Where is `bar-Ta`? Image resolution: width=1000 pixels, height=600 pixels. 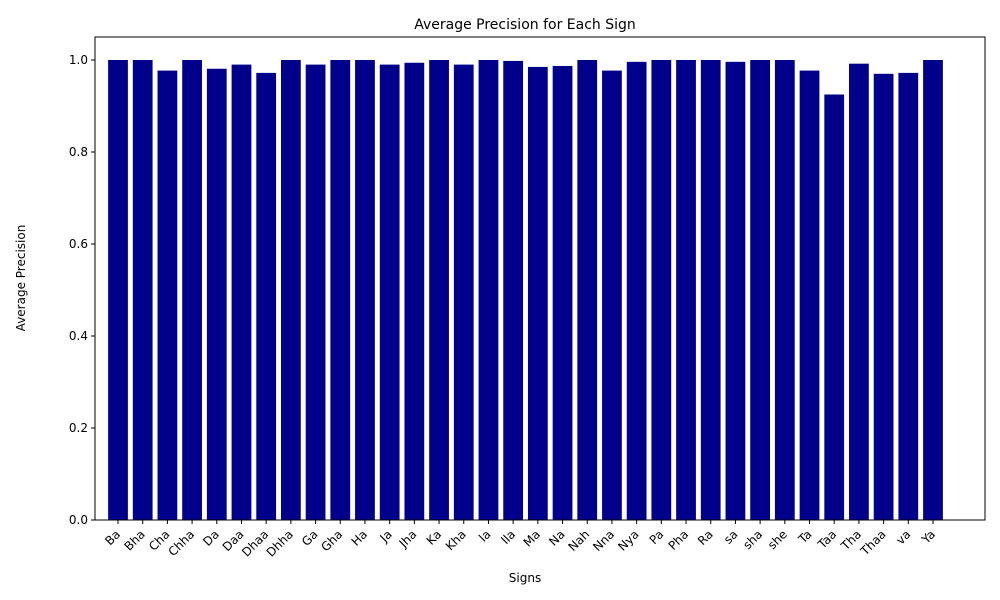
bar-Ta is located at coordinates (809, 295).